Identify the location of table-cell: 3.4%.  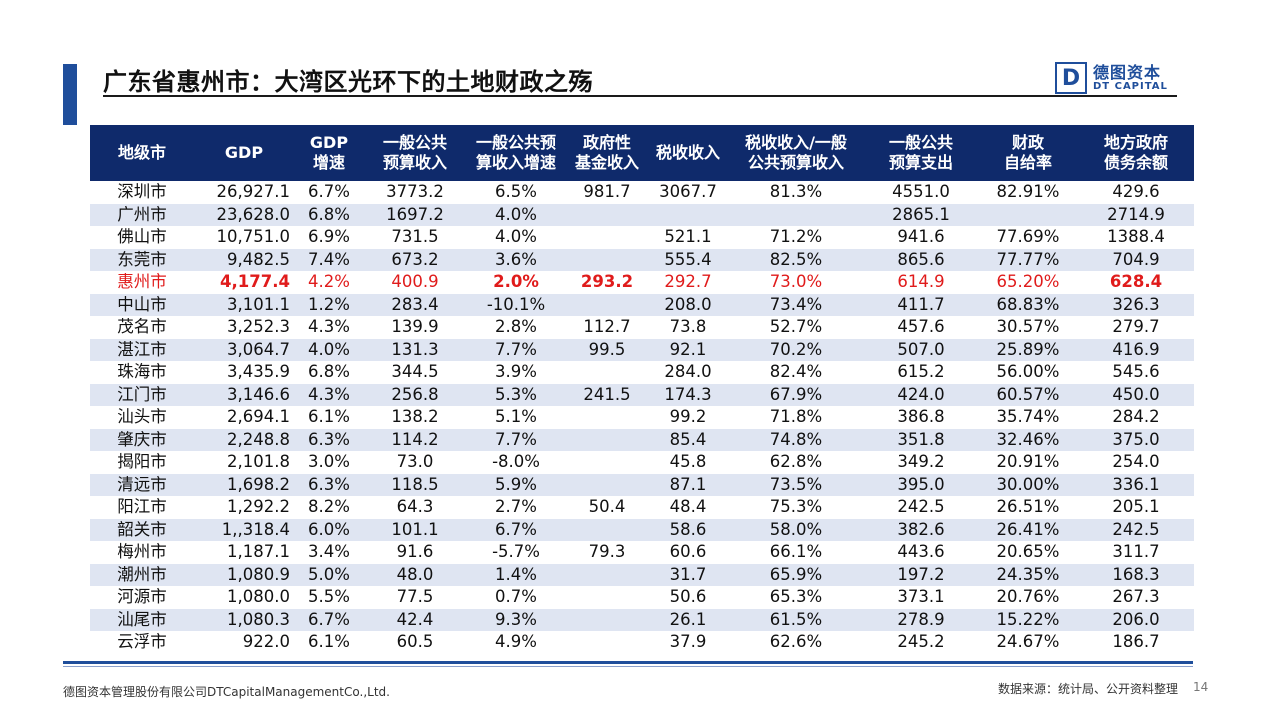
(329, 552).